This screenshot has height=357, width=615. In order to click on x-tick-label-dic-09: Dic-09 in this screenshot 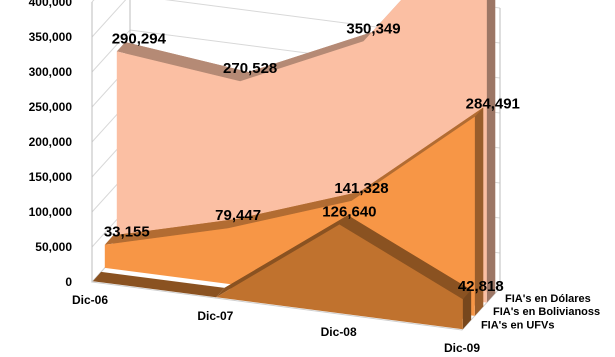, I will do `click(462, 346)`.